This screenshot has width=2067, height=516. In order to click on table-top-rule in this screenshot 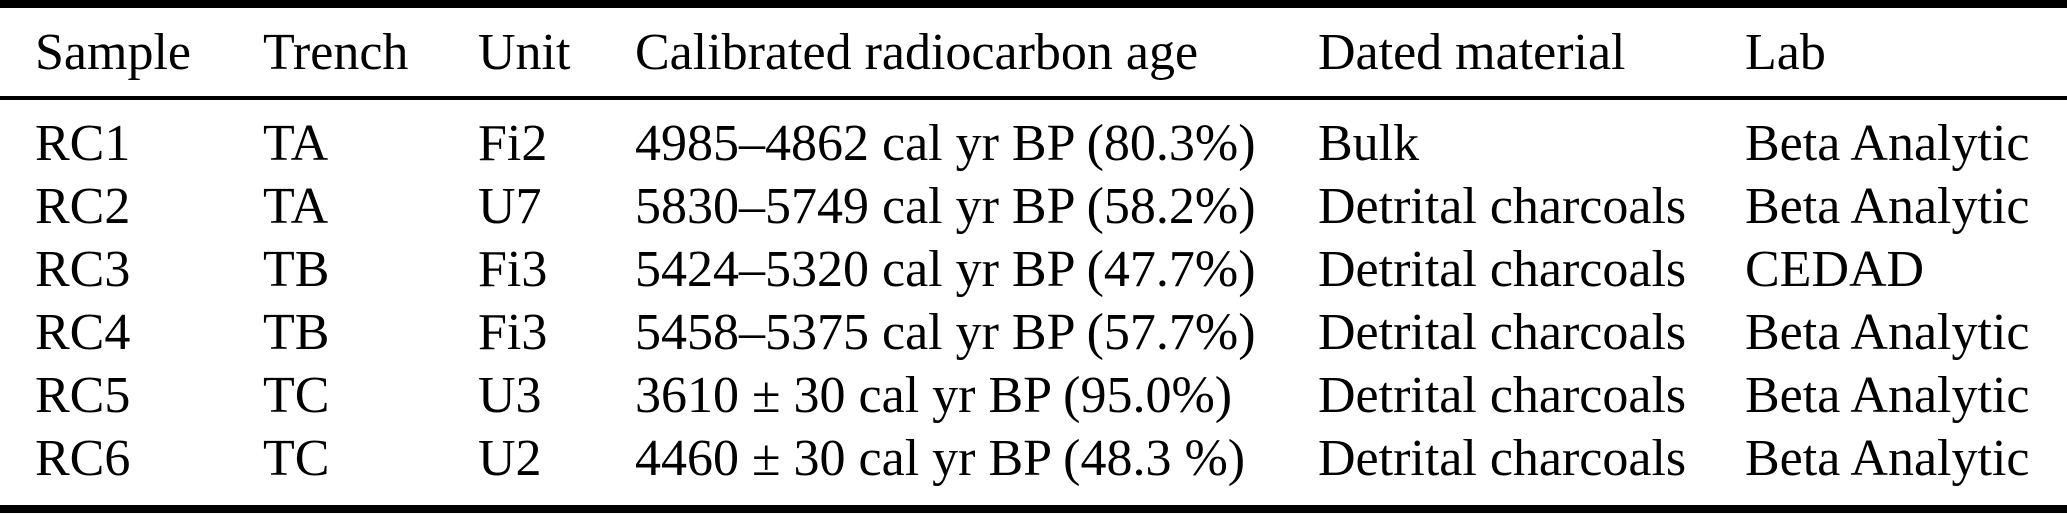, I will do `click(1033, 4)`.